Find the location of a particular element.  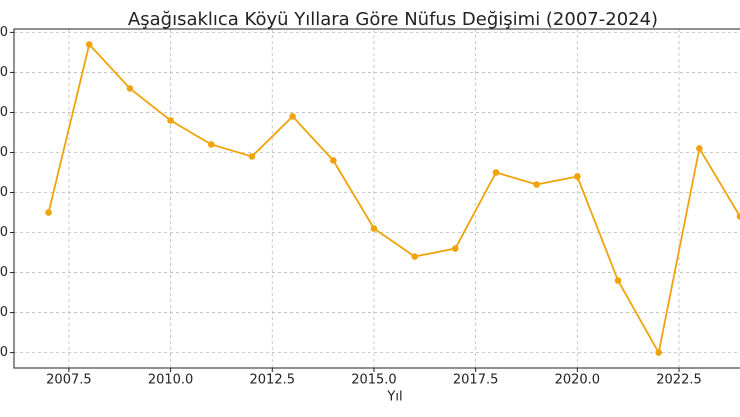

y-tick-label: 140 is located at coordinates (4, 192).